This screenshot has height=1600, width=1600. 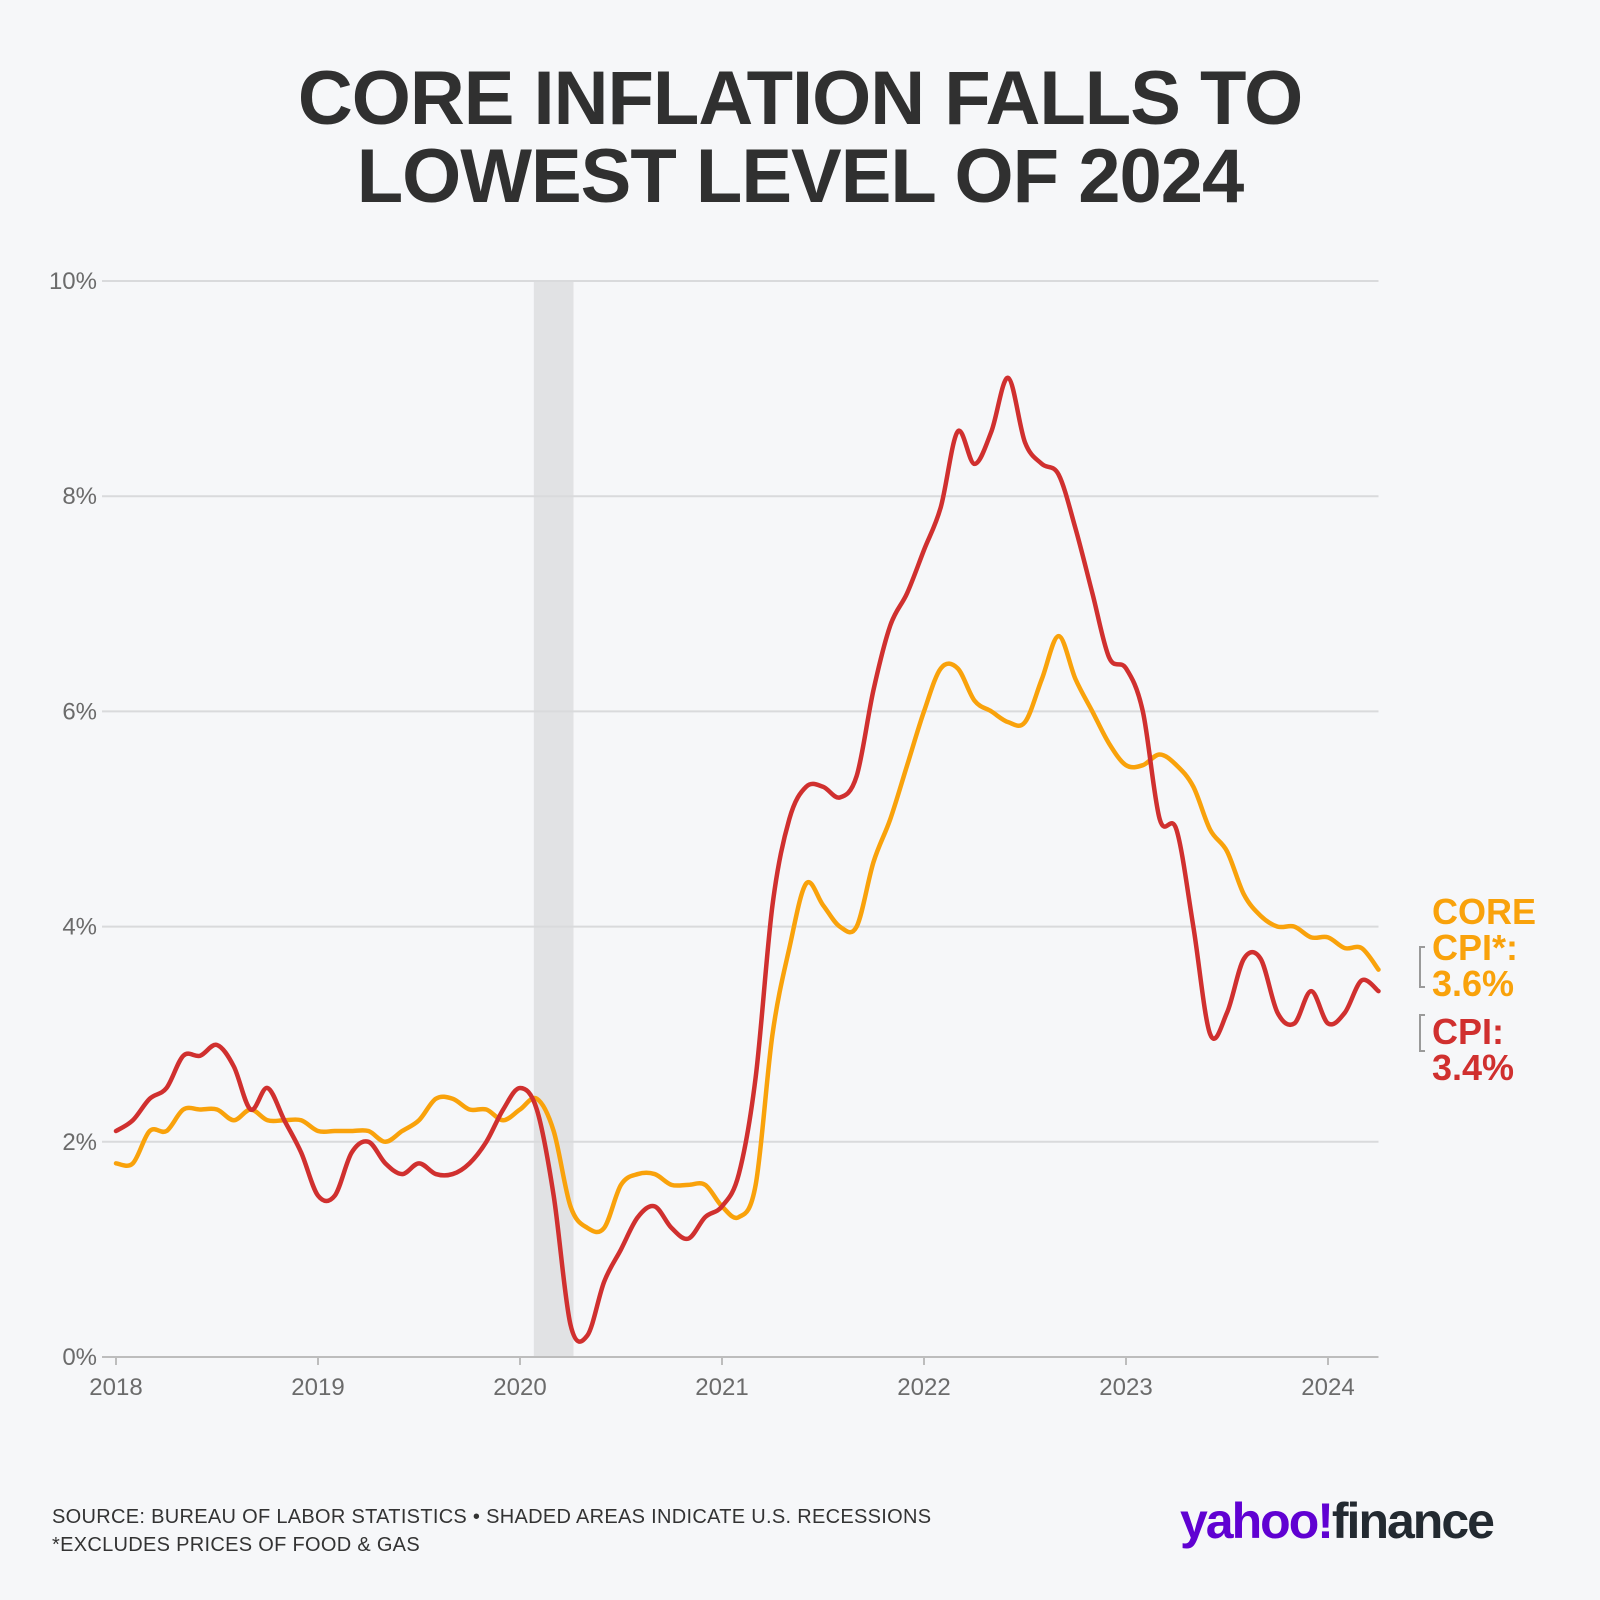 What do you see at coordinates (79, 711) in the screenshot?
I see `y-tick-label: 6%` at bounding box center [79, 711].